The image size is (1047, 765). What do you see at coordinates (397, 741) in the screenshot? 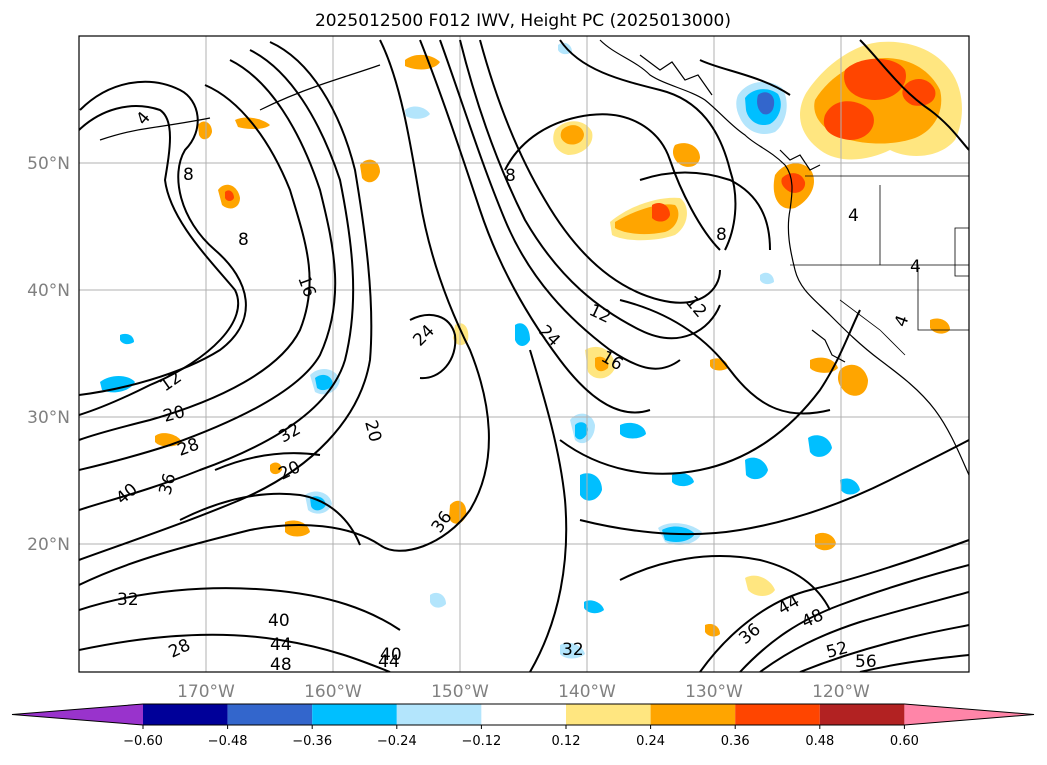
I see `colorbar-tick-label: −0.24` at bounding box center [397, 741].